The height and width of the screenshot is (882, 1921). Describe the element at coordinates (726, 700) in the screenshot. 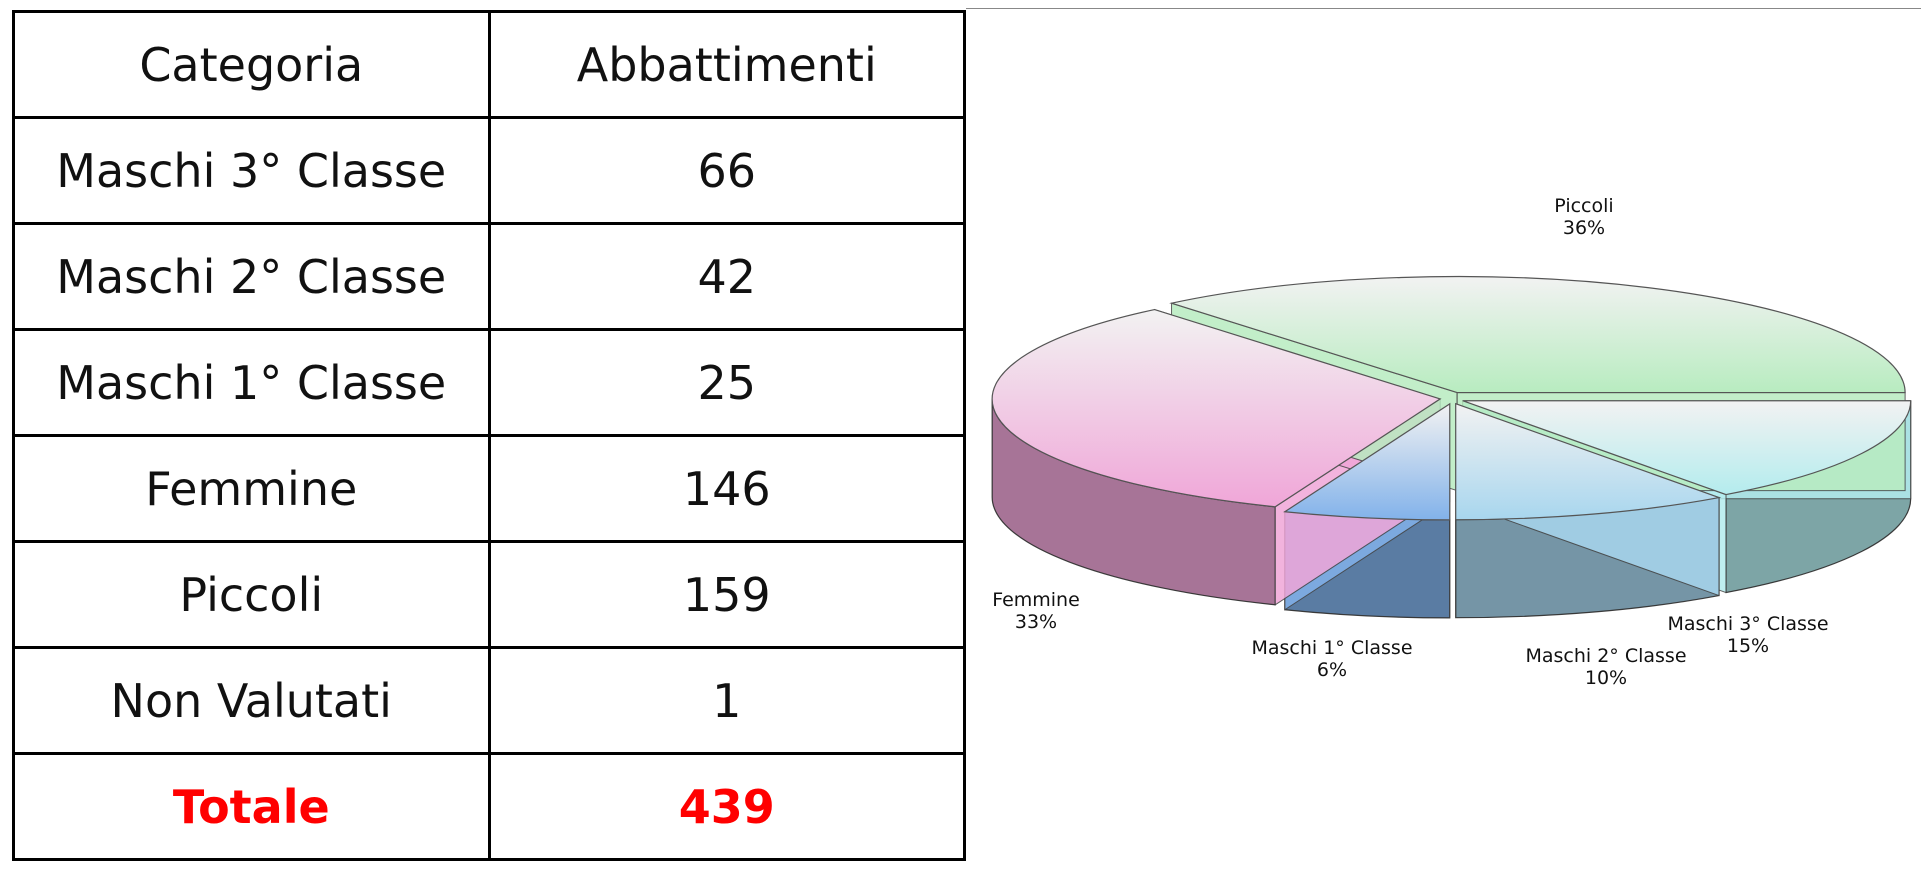

I see `table-cell: 1` at that location.